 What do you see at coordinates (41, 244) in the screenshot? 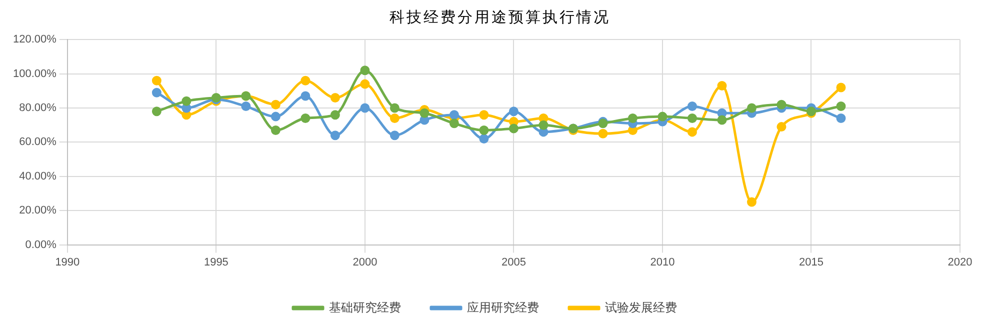
I see `y-tick-label: 0.00%` at bounding box center [41, 244].